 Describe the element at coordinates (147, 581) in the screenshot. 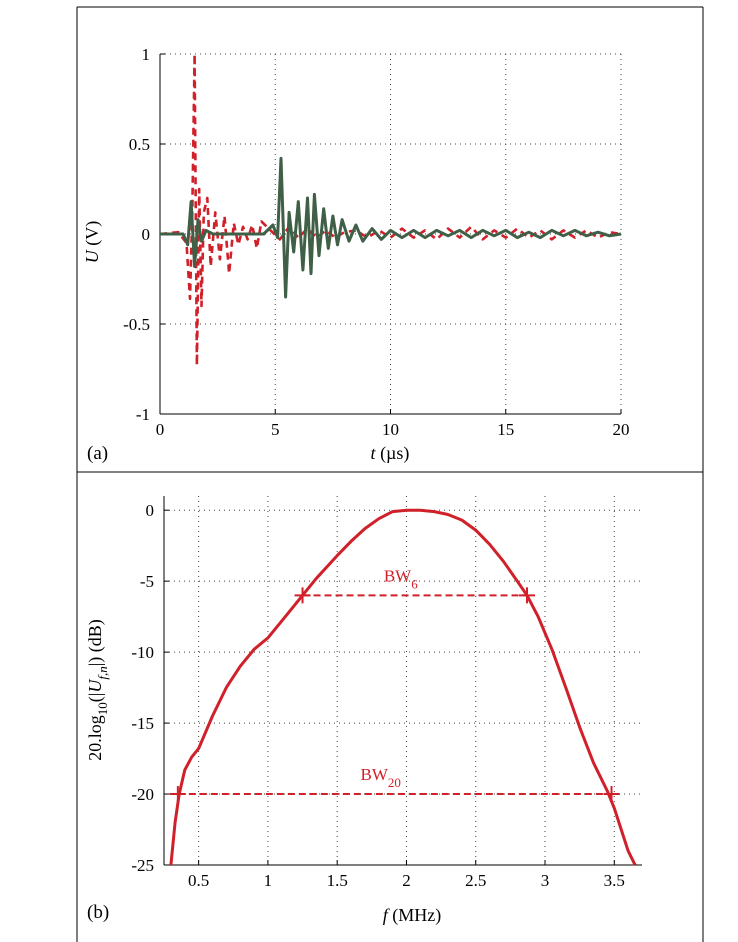

I see `panel-b-ytick-label: -5` at that location.